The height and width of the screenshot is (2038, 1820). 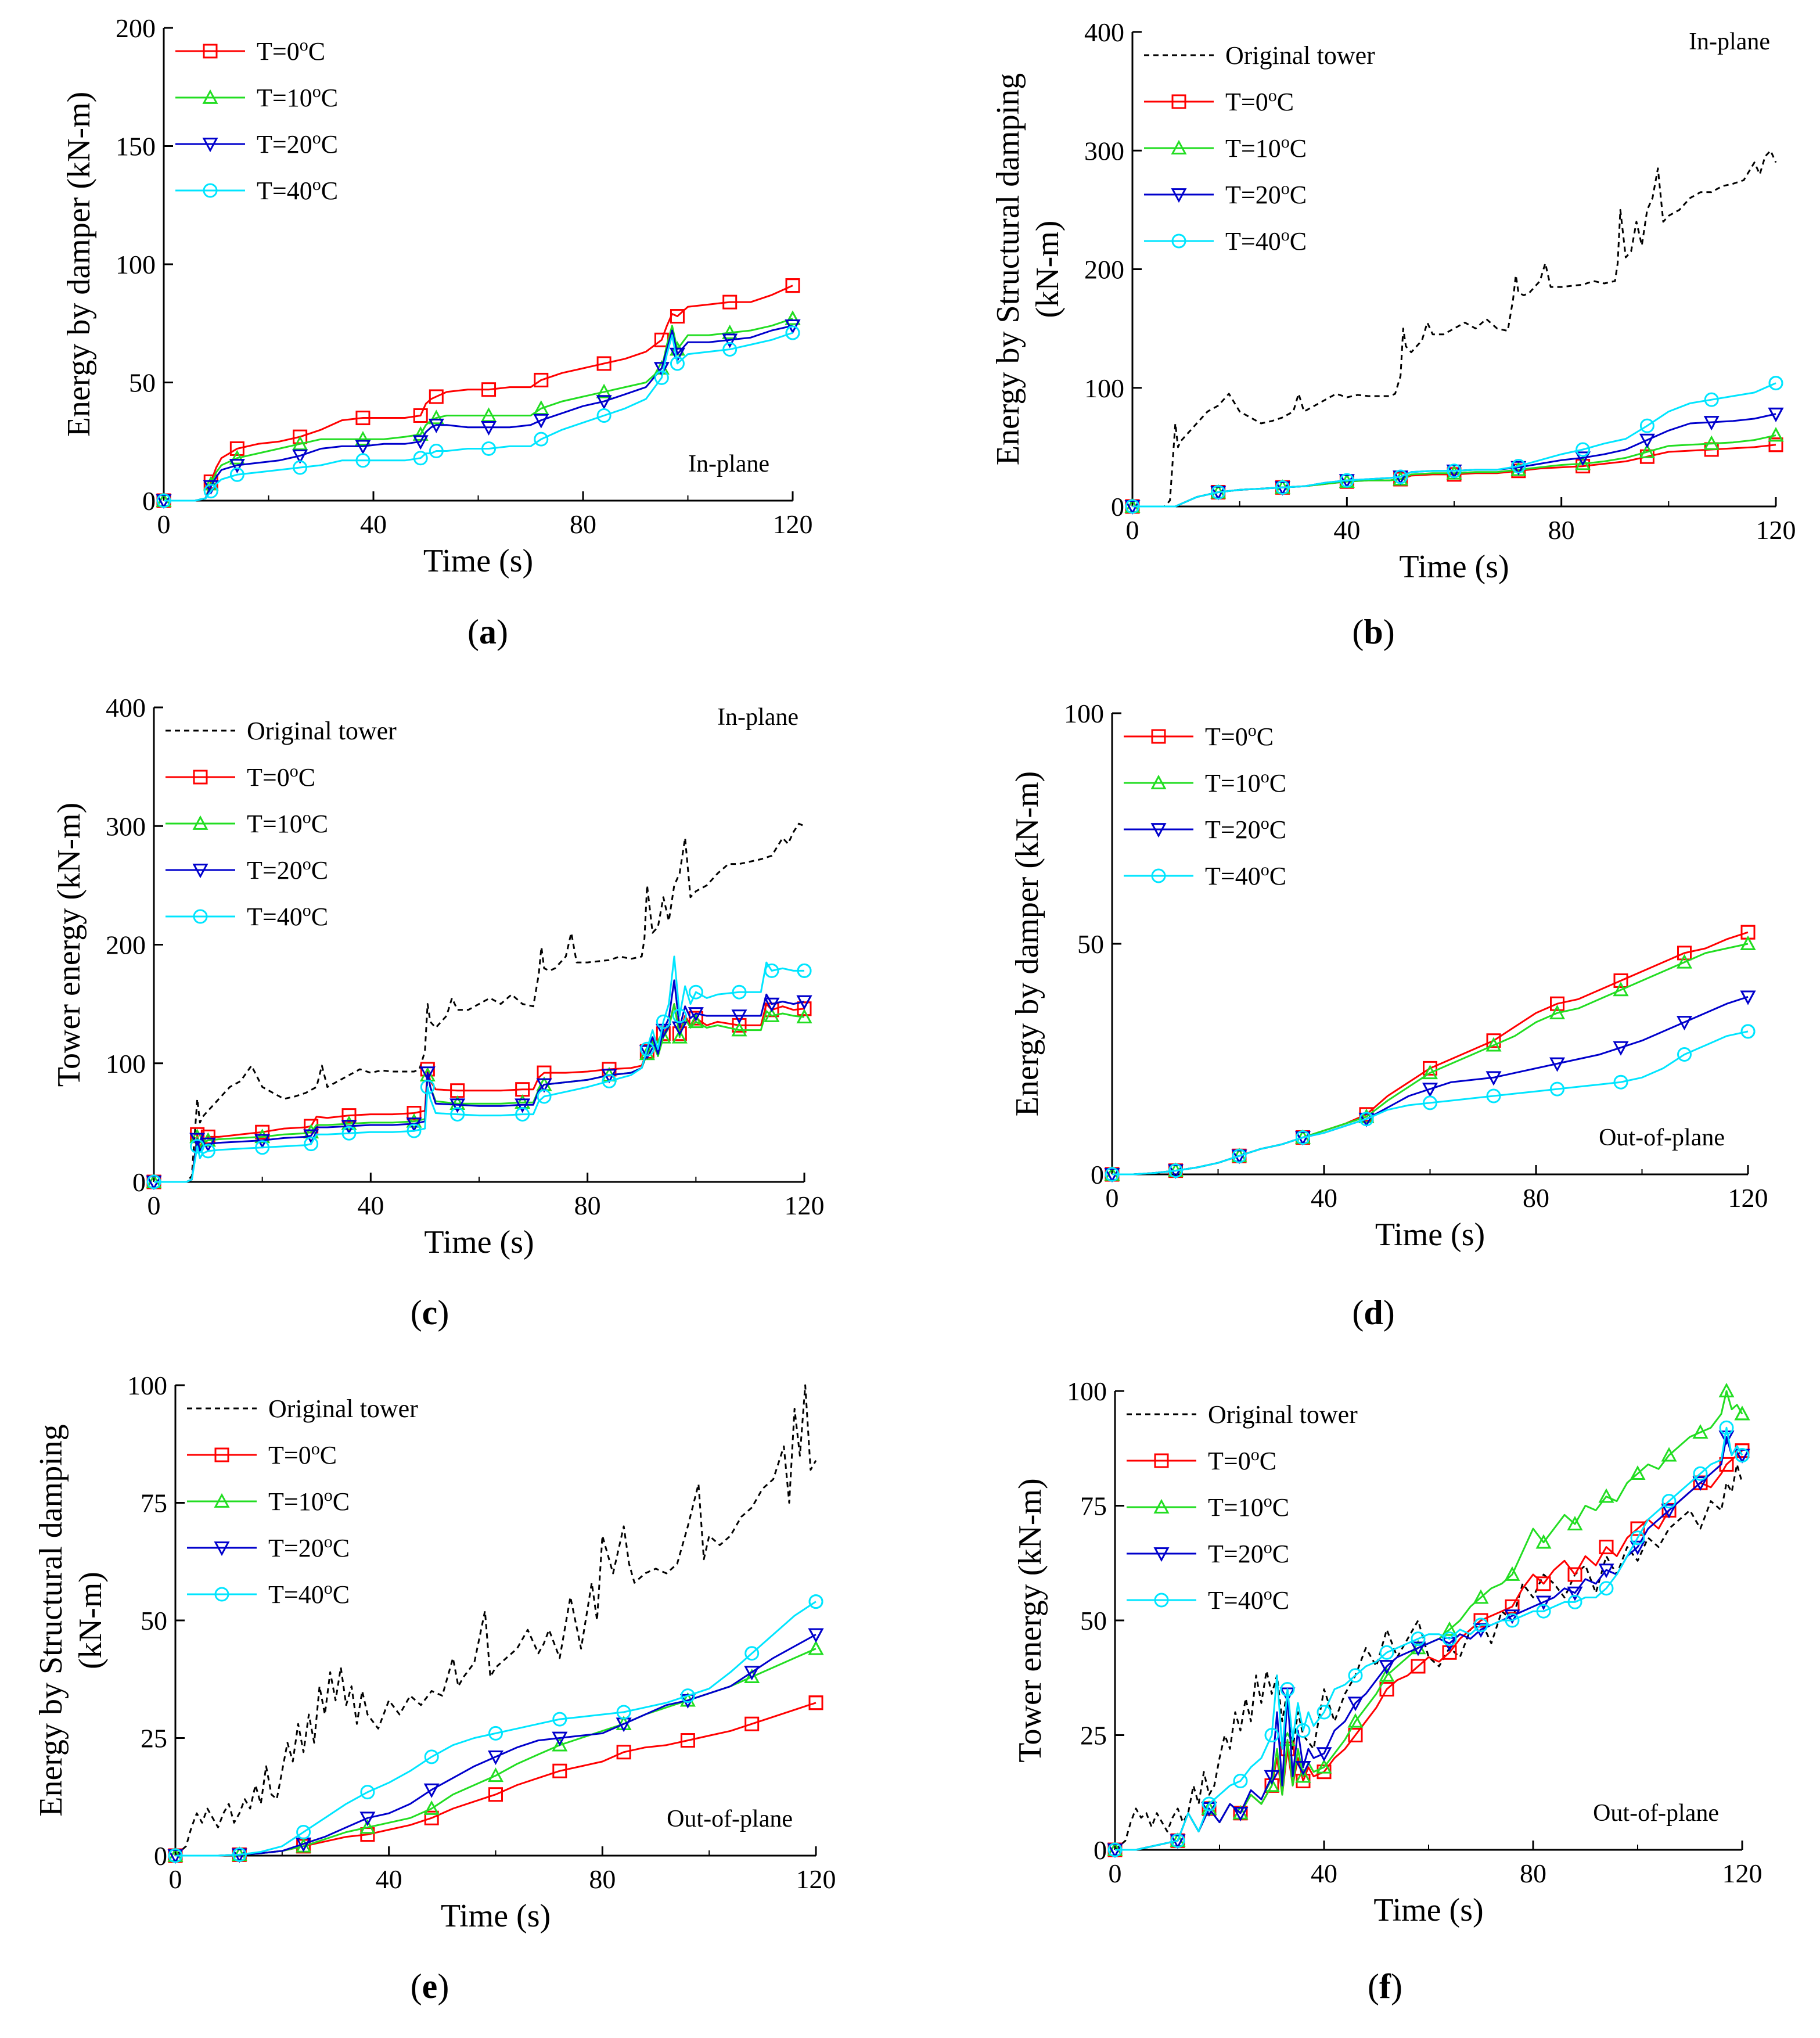 What do you see at coordinates (1104, 32) in the screenshot?
I see `y-tick-label: 400` at bounding box center [1104, 32].